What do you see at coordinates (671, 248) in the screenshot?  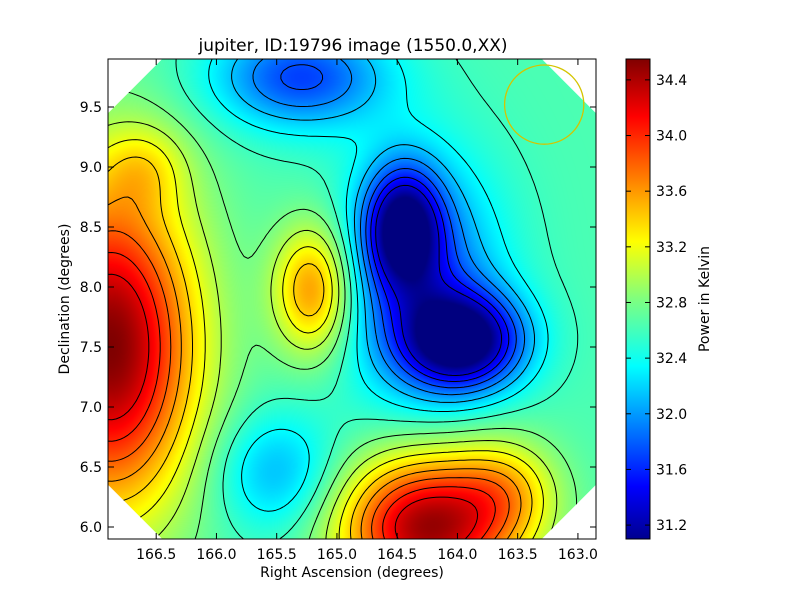 I see `colorbar-tick-label: 33.2` at bounding box center [671, 248].